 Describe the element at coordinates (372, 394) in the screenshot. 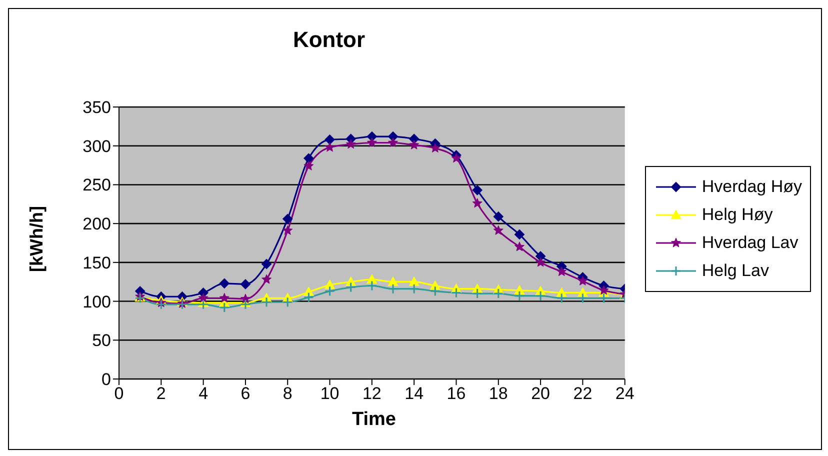

I see `x-tick-label: 12` at that location.